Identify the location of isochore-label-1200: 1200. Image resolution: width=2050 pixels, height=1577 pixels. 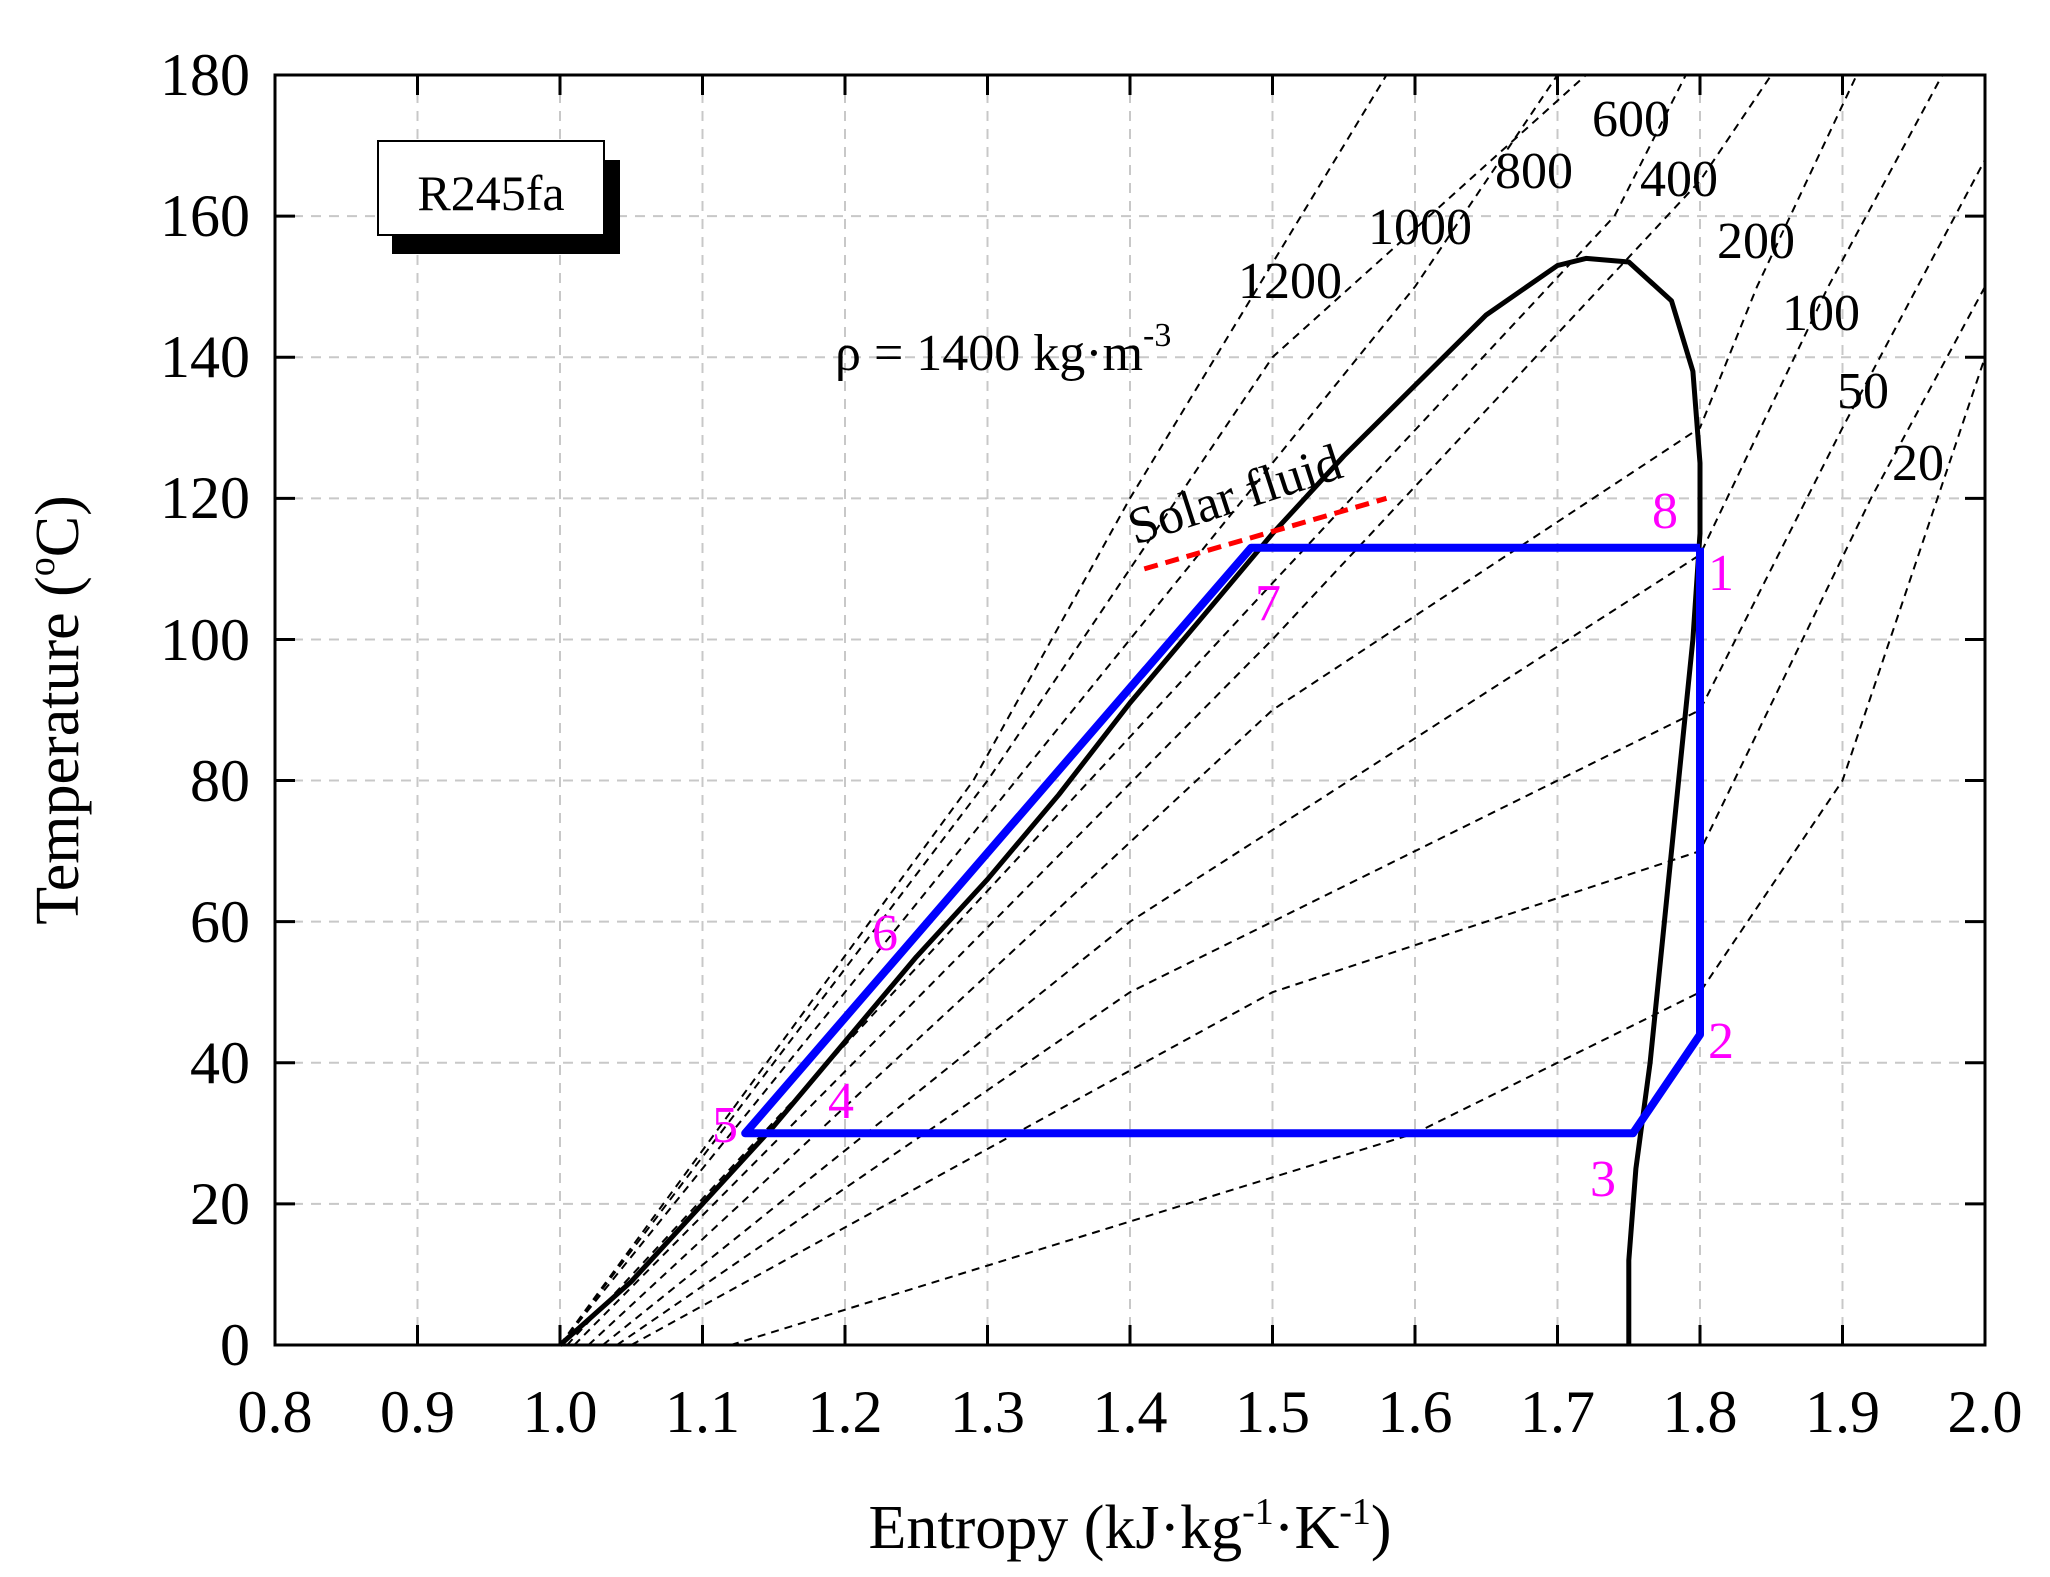
(1290, 281).